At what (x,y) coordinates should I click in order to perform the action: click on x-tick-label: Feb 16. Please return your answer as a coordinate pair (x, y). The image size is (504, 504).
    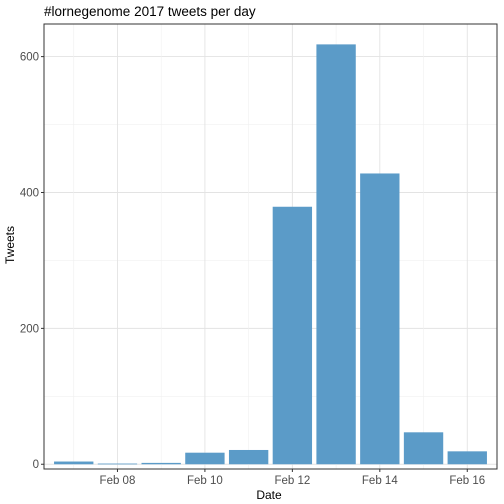
    Looking at the image, I should click on (467, 481).